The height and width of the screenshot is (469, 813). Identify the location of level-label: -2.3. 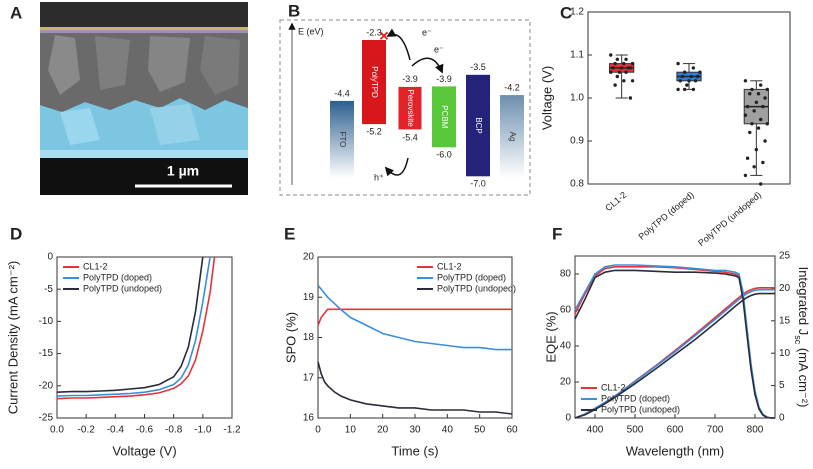
(374, 32).